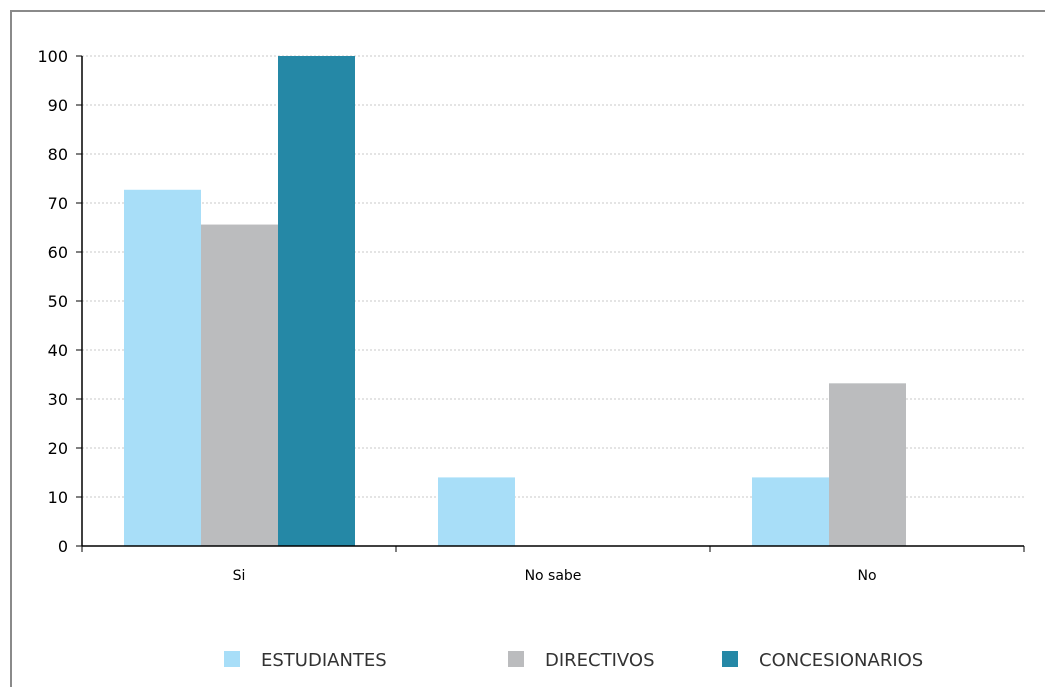 This screenshot has height=689, width=1047. Describe the element at coordinates (730, 659) in the screenshot. I see `legend-swatch-concesionarios` at that location.